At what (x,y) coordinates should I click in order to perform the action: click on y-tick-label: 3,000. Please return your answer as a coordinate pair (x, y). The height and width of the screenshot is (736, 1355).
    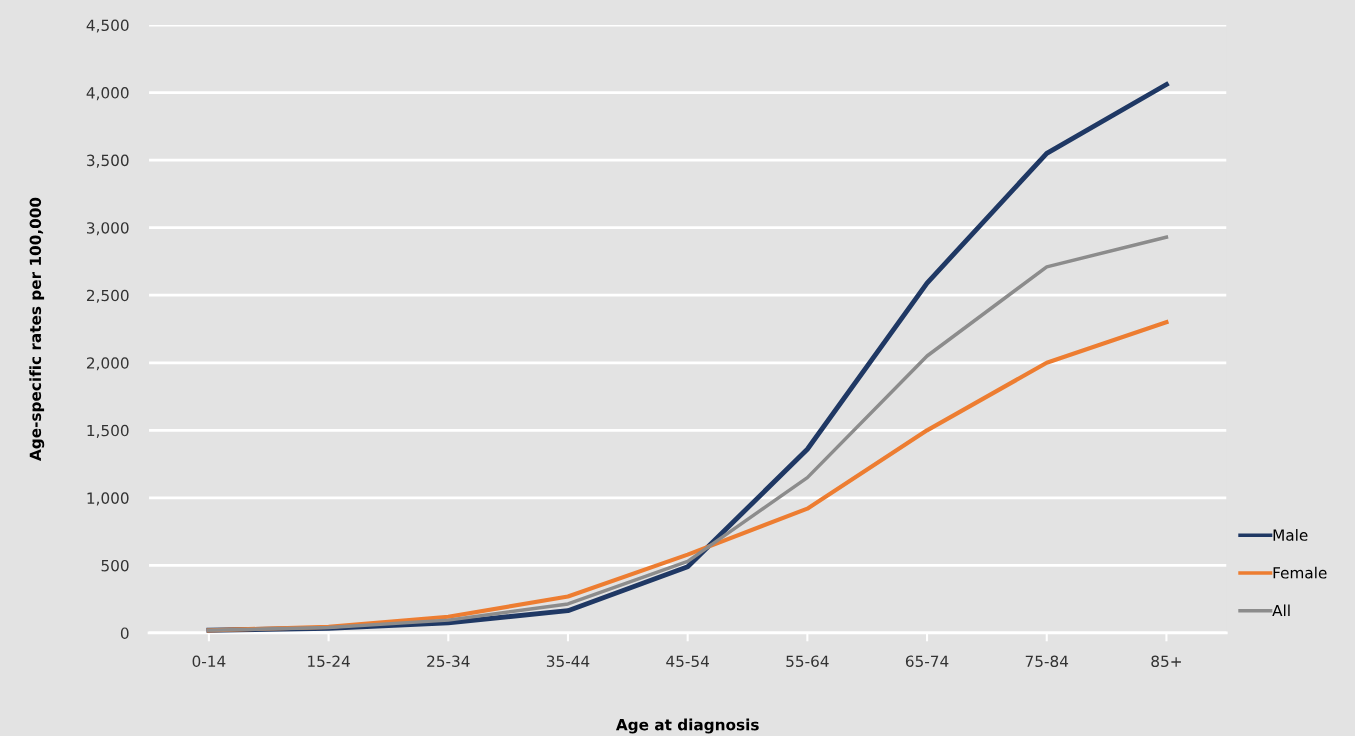
    Looking at the image, I should click on (108, 229).